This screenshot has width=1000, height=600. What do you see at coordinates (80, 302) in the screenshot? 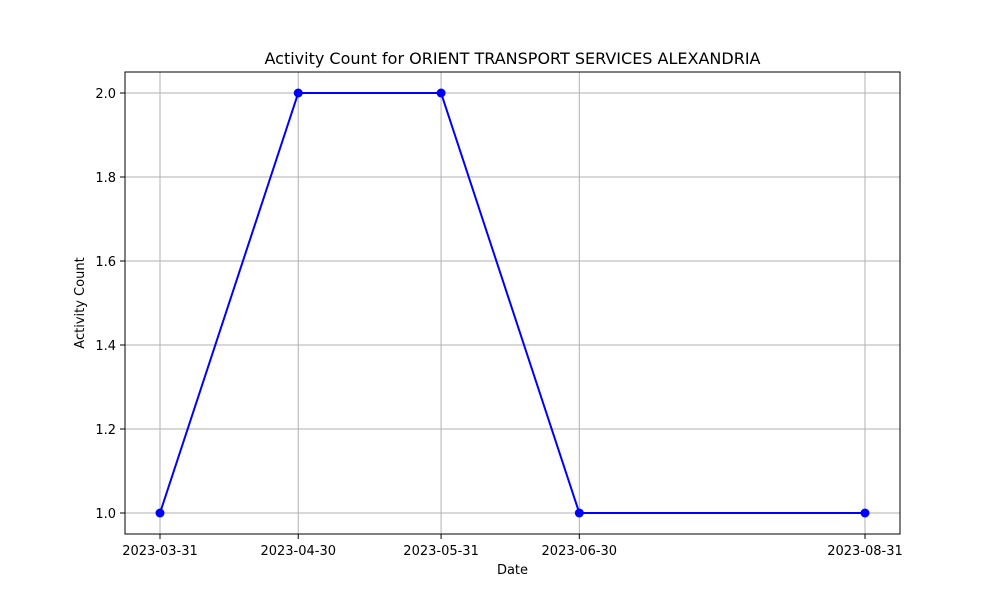
I see `y-axis-label: Activity Count` at bounding box center [80, 302].